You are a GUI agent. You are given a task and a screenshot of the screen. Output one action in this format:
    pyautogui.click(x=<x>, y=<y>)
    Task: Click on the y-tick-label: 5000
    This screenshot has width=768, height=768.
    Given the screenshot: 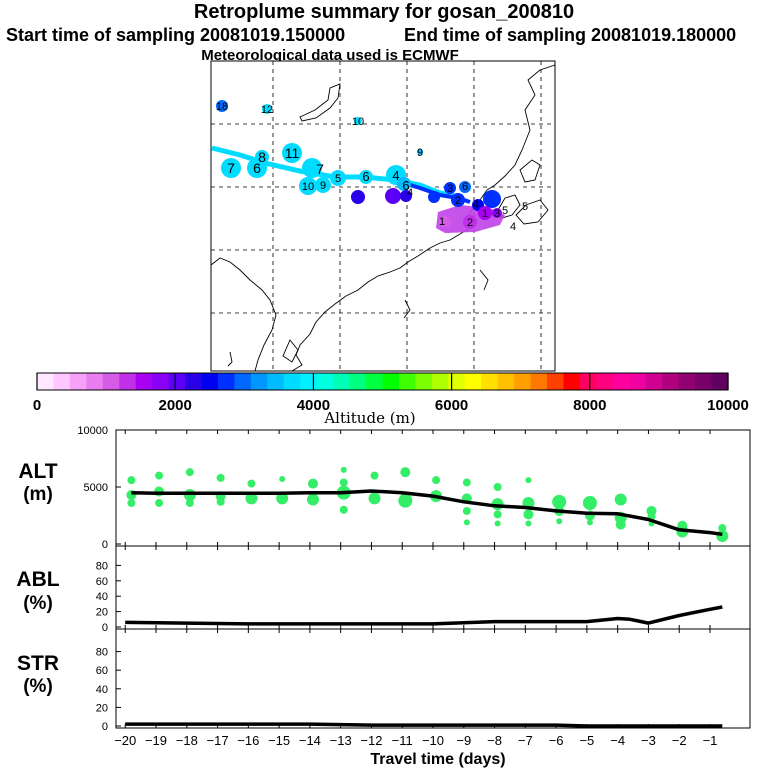 What is the action you would take?
    pyautogui.click(x=96, y=488)
    